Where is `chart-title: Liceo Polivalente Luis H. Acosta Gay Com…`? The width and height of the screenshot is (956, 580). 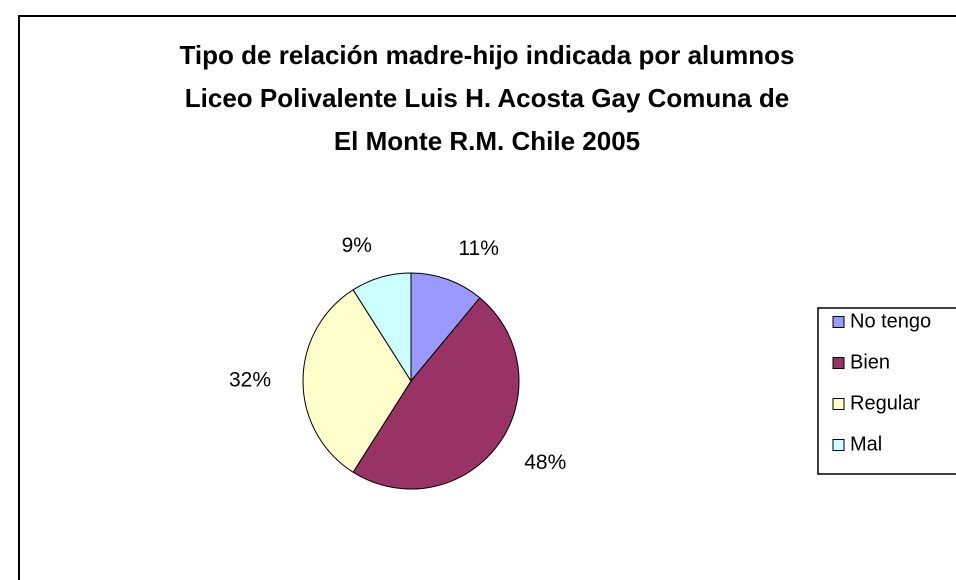 chart-title: Liceo Polivalente Luis H. Acosta Gay Com… is located at coordinates (487, 98).